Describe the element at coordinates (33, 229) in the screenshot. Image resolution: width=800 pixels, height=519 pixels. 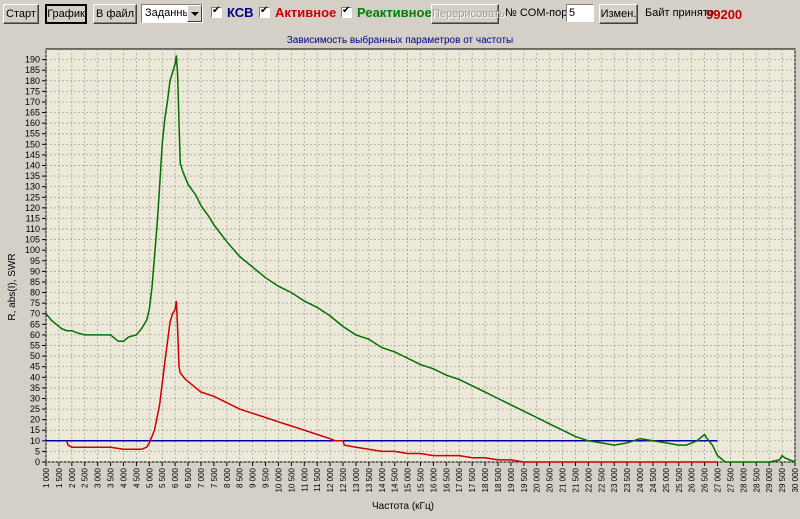
I see `y-tick-label: 110` at that location.